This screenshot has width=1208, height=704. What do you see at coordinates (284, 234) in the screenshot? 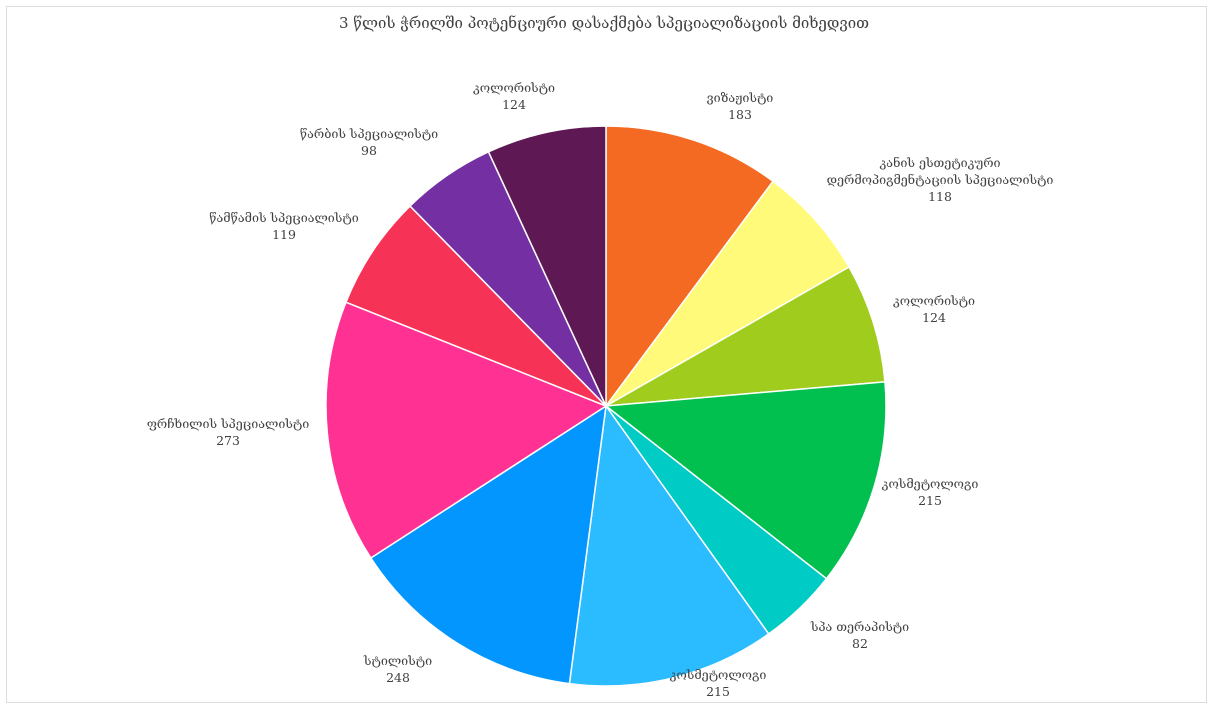
I see `slice-value-9: 119` at bounding box center [284, 234].